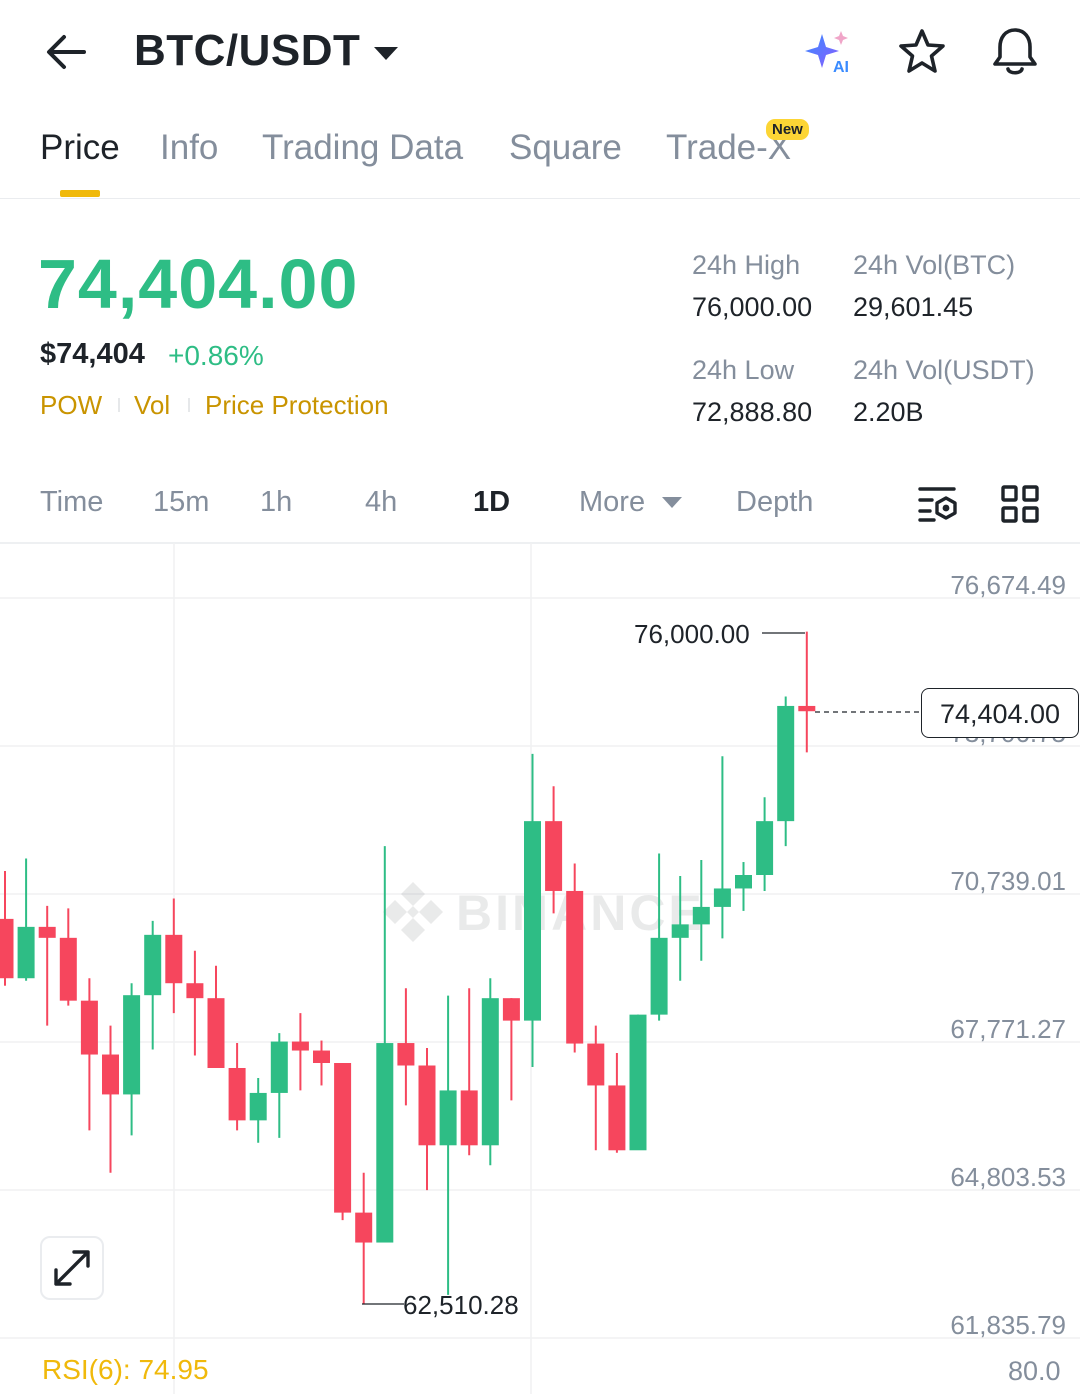  Describe the element at coordinates (888, 412) in the screenshot. I see `stat-24h-vol-usdt-value: 2.20B` at that location.